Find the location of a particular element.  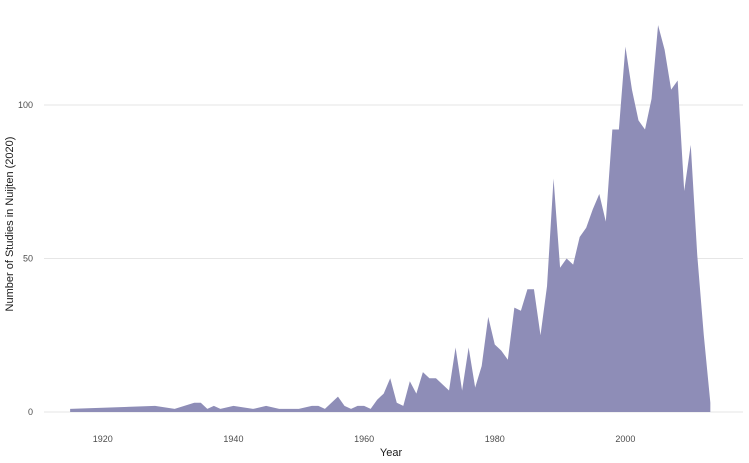

x-tick-label-1960: 1960 is located at coordinates (364, 439).